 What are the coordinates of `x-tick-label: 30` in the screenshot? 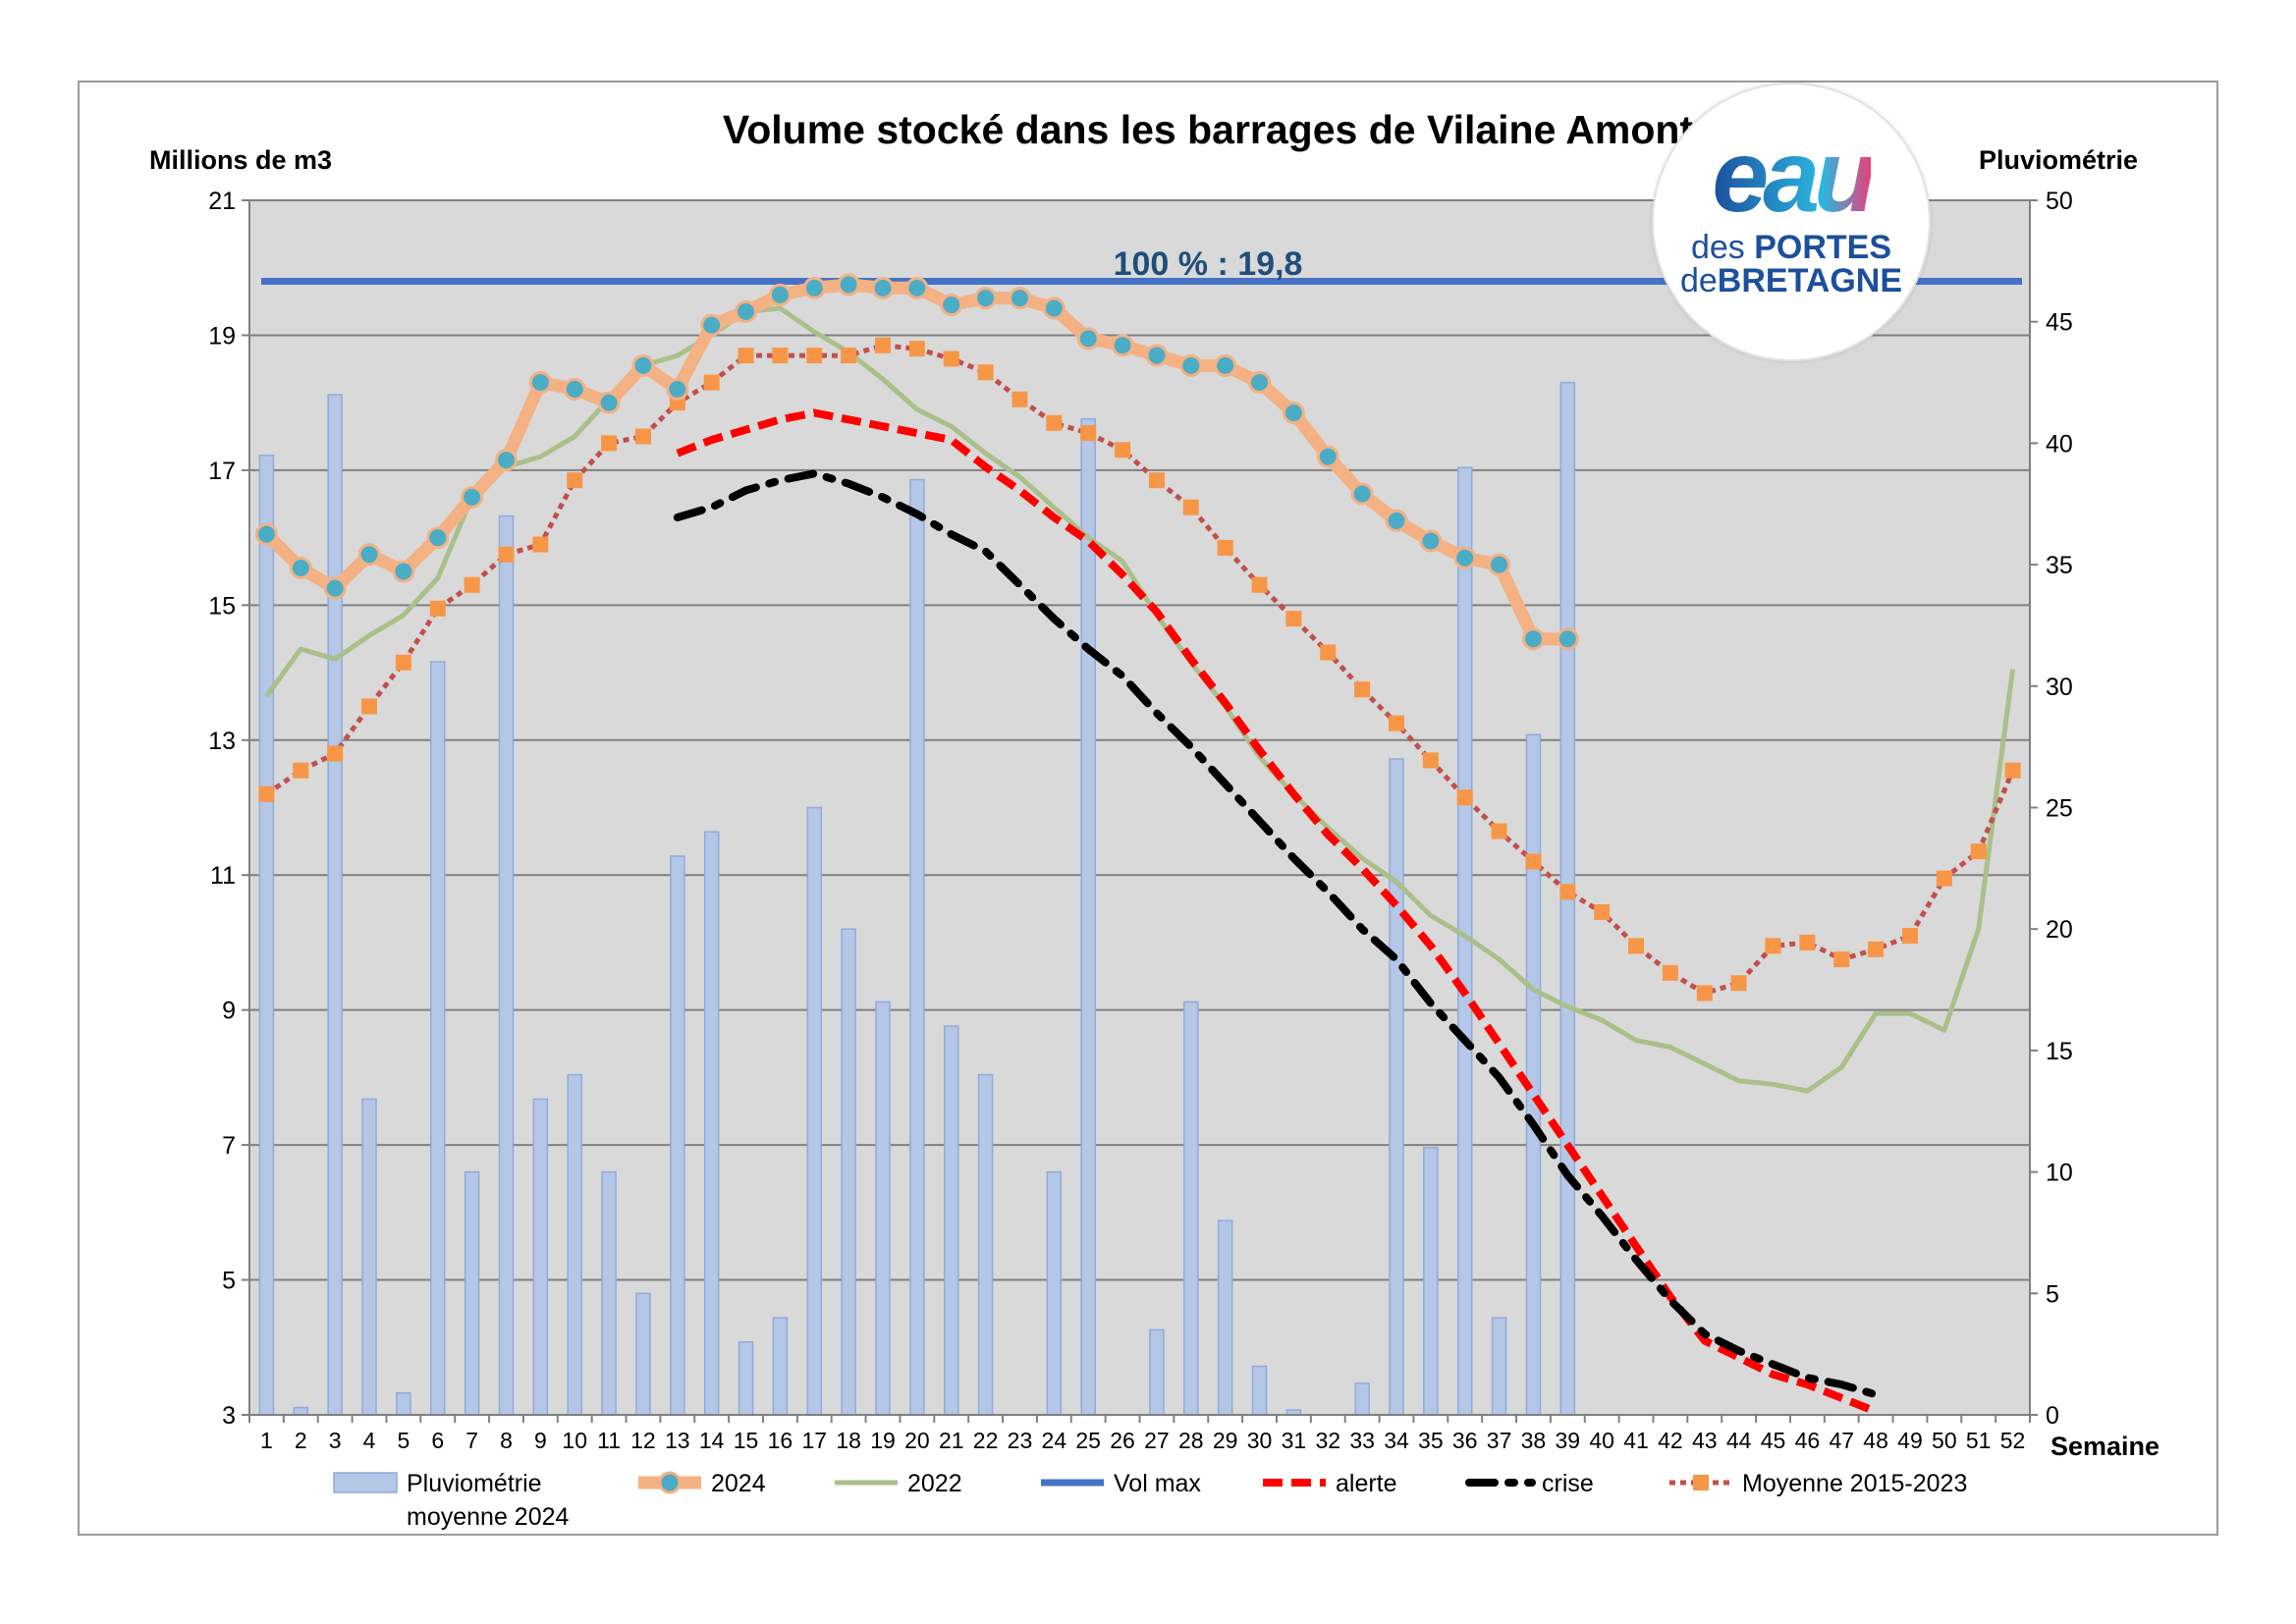 It's located at (1260, 1440).